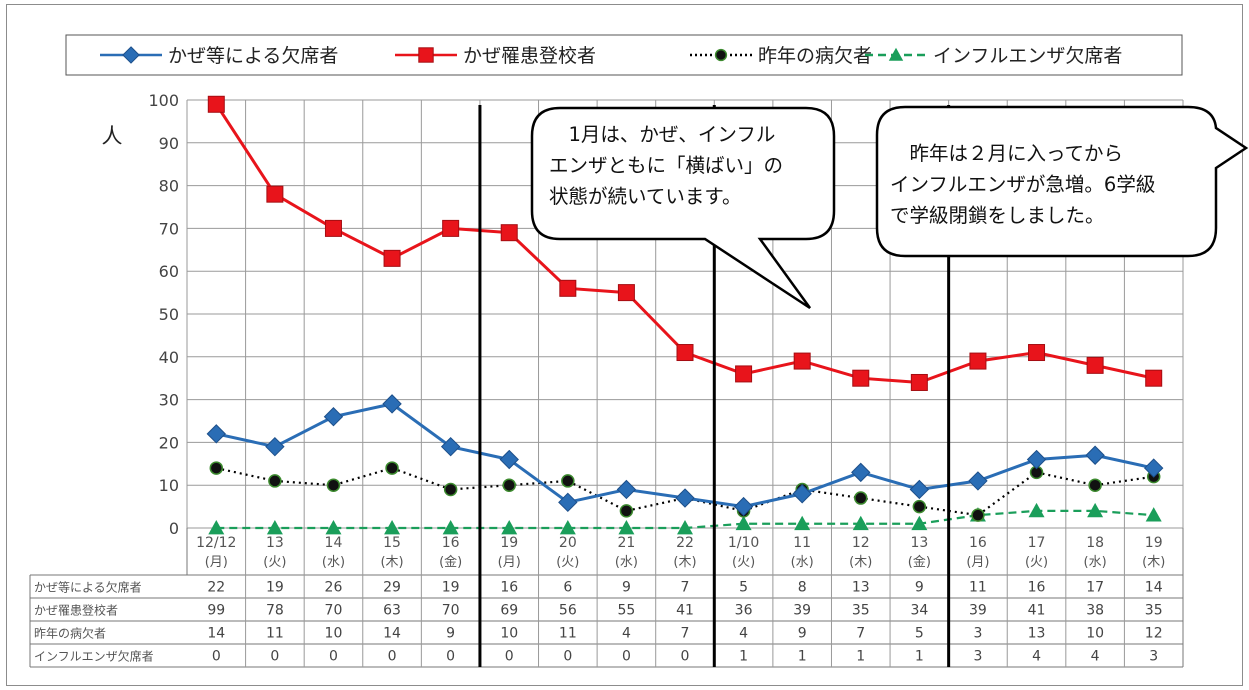 This screenshot has height=690, width=1249. What do you see at coordinates (685, 543) in the screenshot?
I see `x-tick-date: 22` at bounding box center [685, 543].